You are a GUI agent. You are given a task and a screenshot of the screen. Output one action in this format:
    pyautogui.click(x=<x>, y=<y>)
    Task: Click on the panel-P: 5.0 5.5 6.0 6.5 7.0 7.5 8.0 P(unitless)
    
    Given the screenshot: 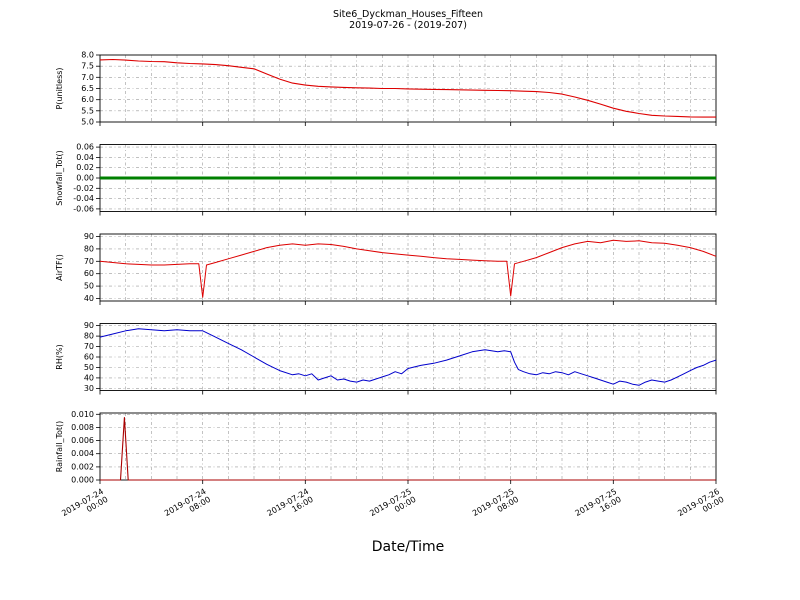 What is the action you would take?
    pyautogui.click(x=386, y=89)
    